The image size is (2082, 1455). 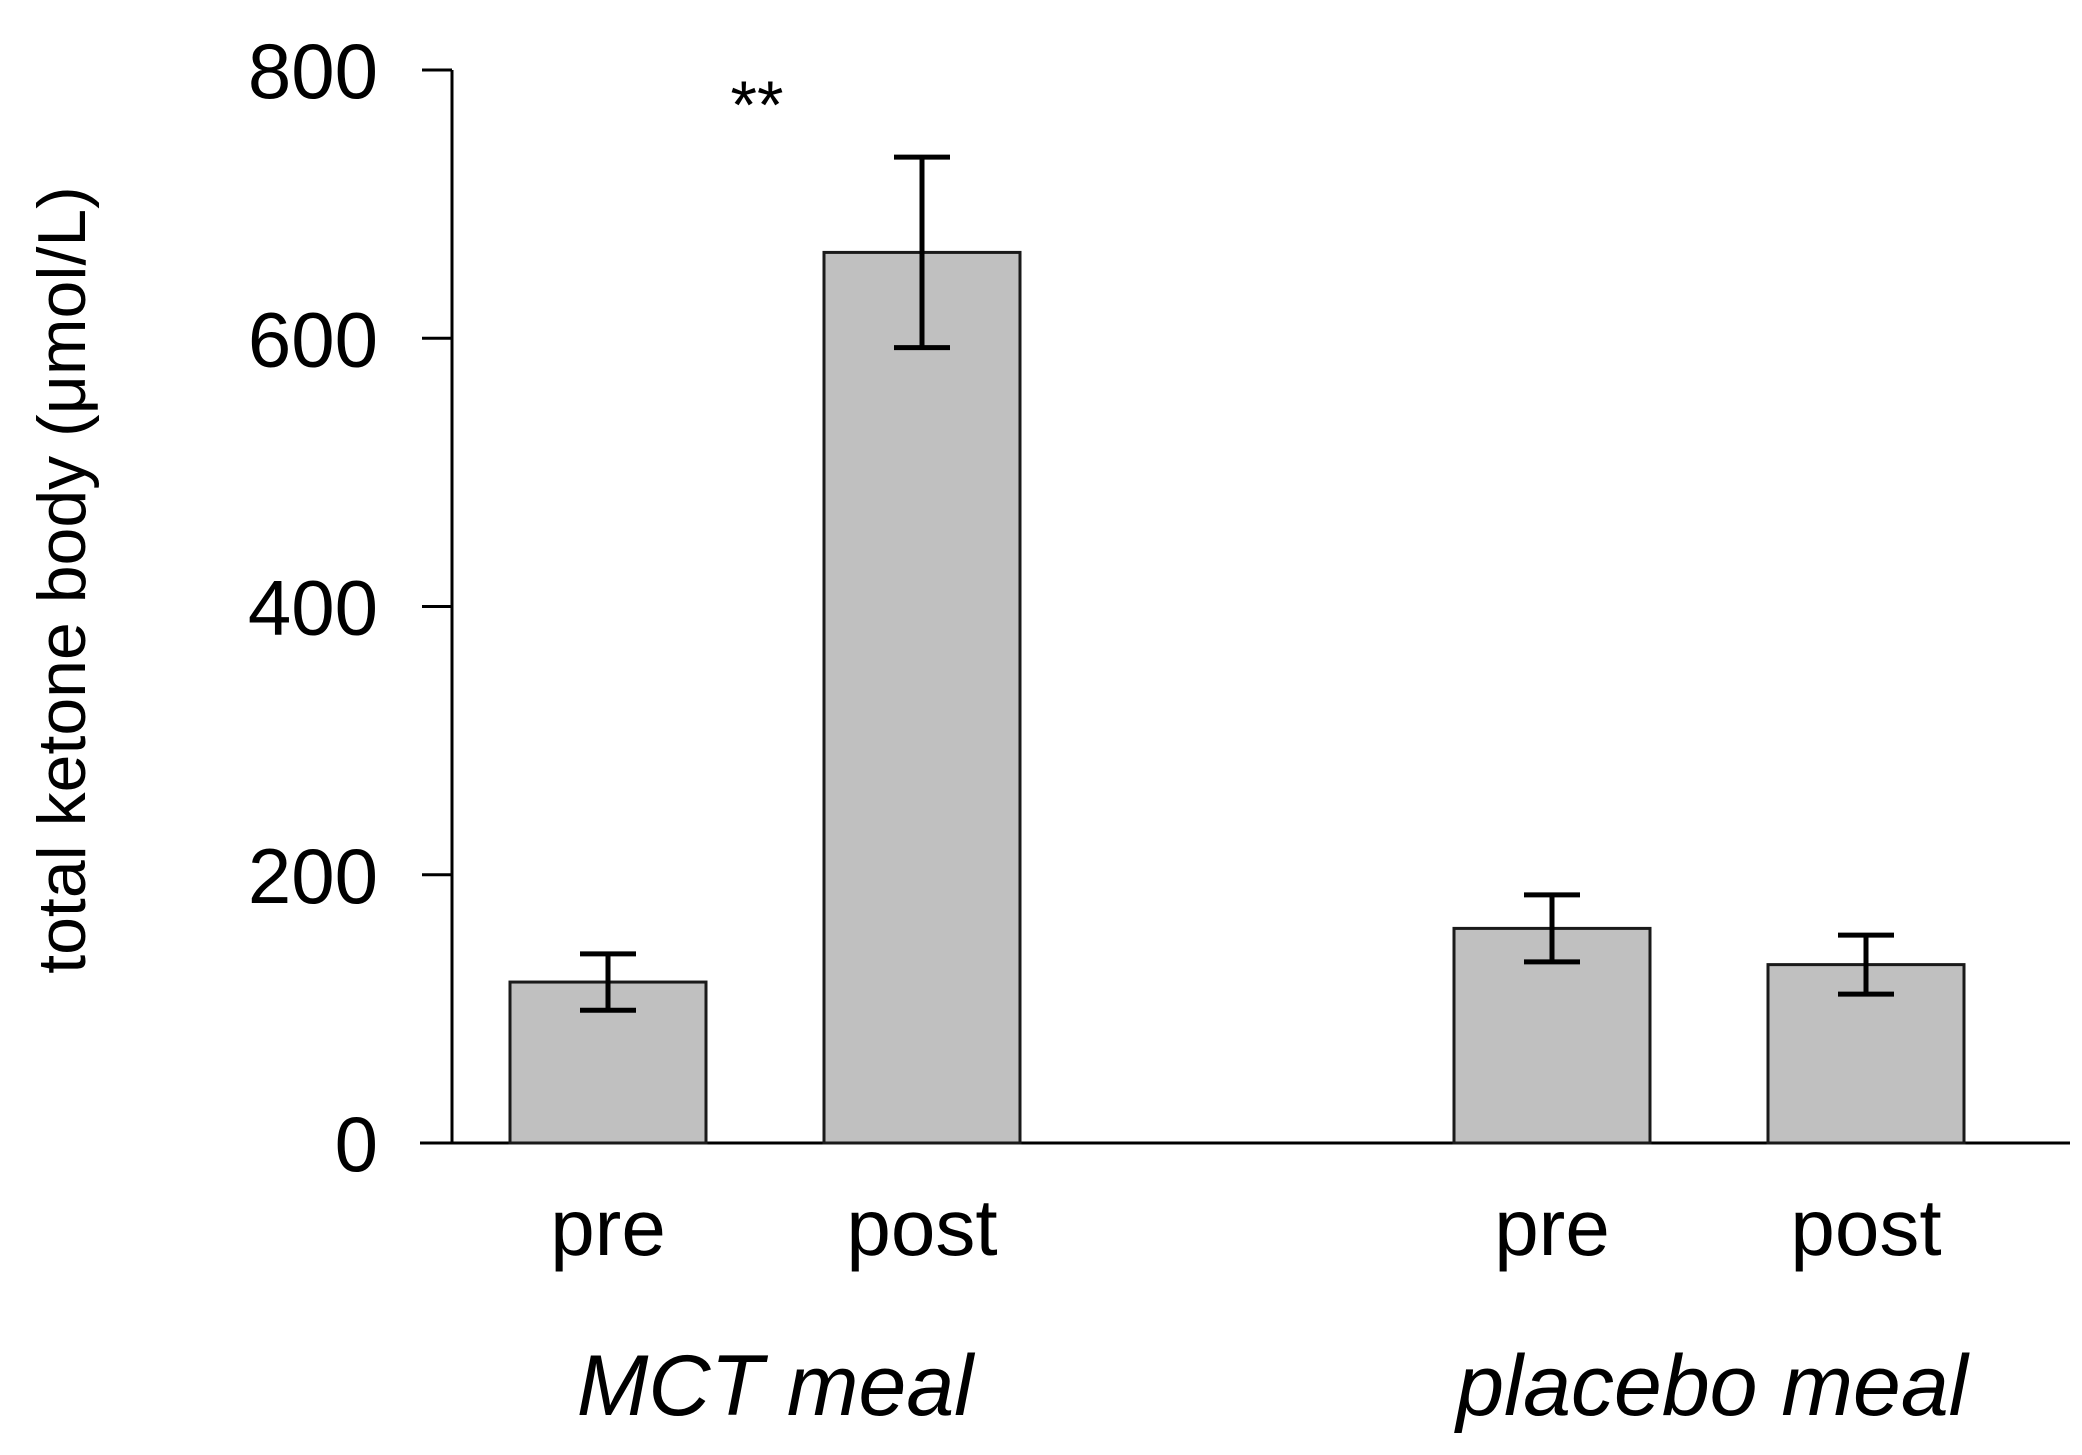 What do you see at coordinates (313, 608) in the screenshot?
I see `y-tick-label: 400` at bounding box center [313, 608].